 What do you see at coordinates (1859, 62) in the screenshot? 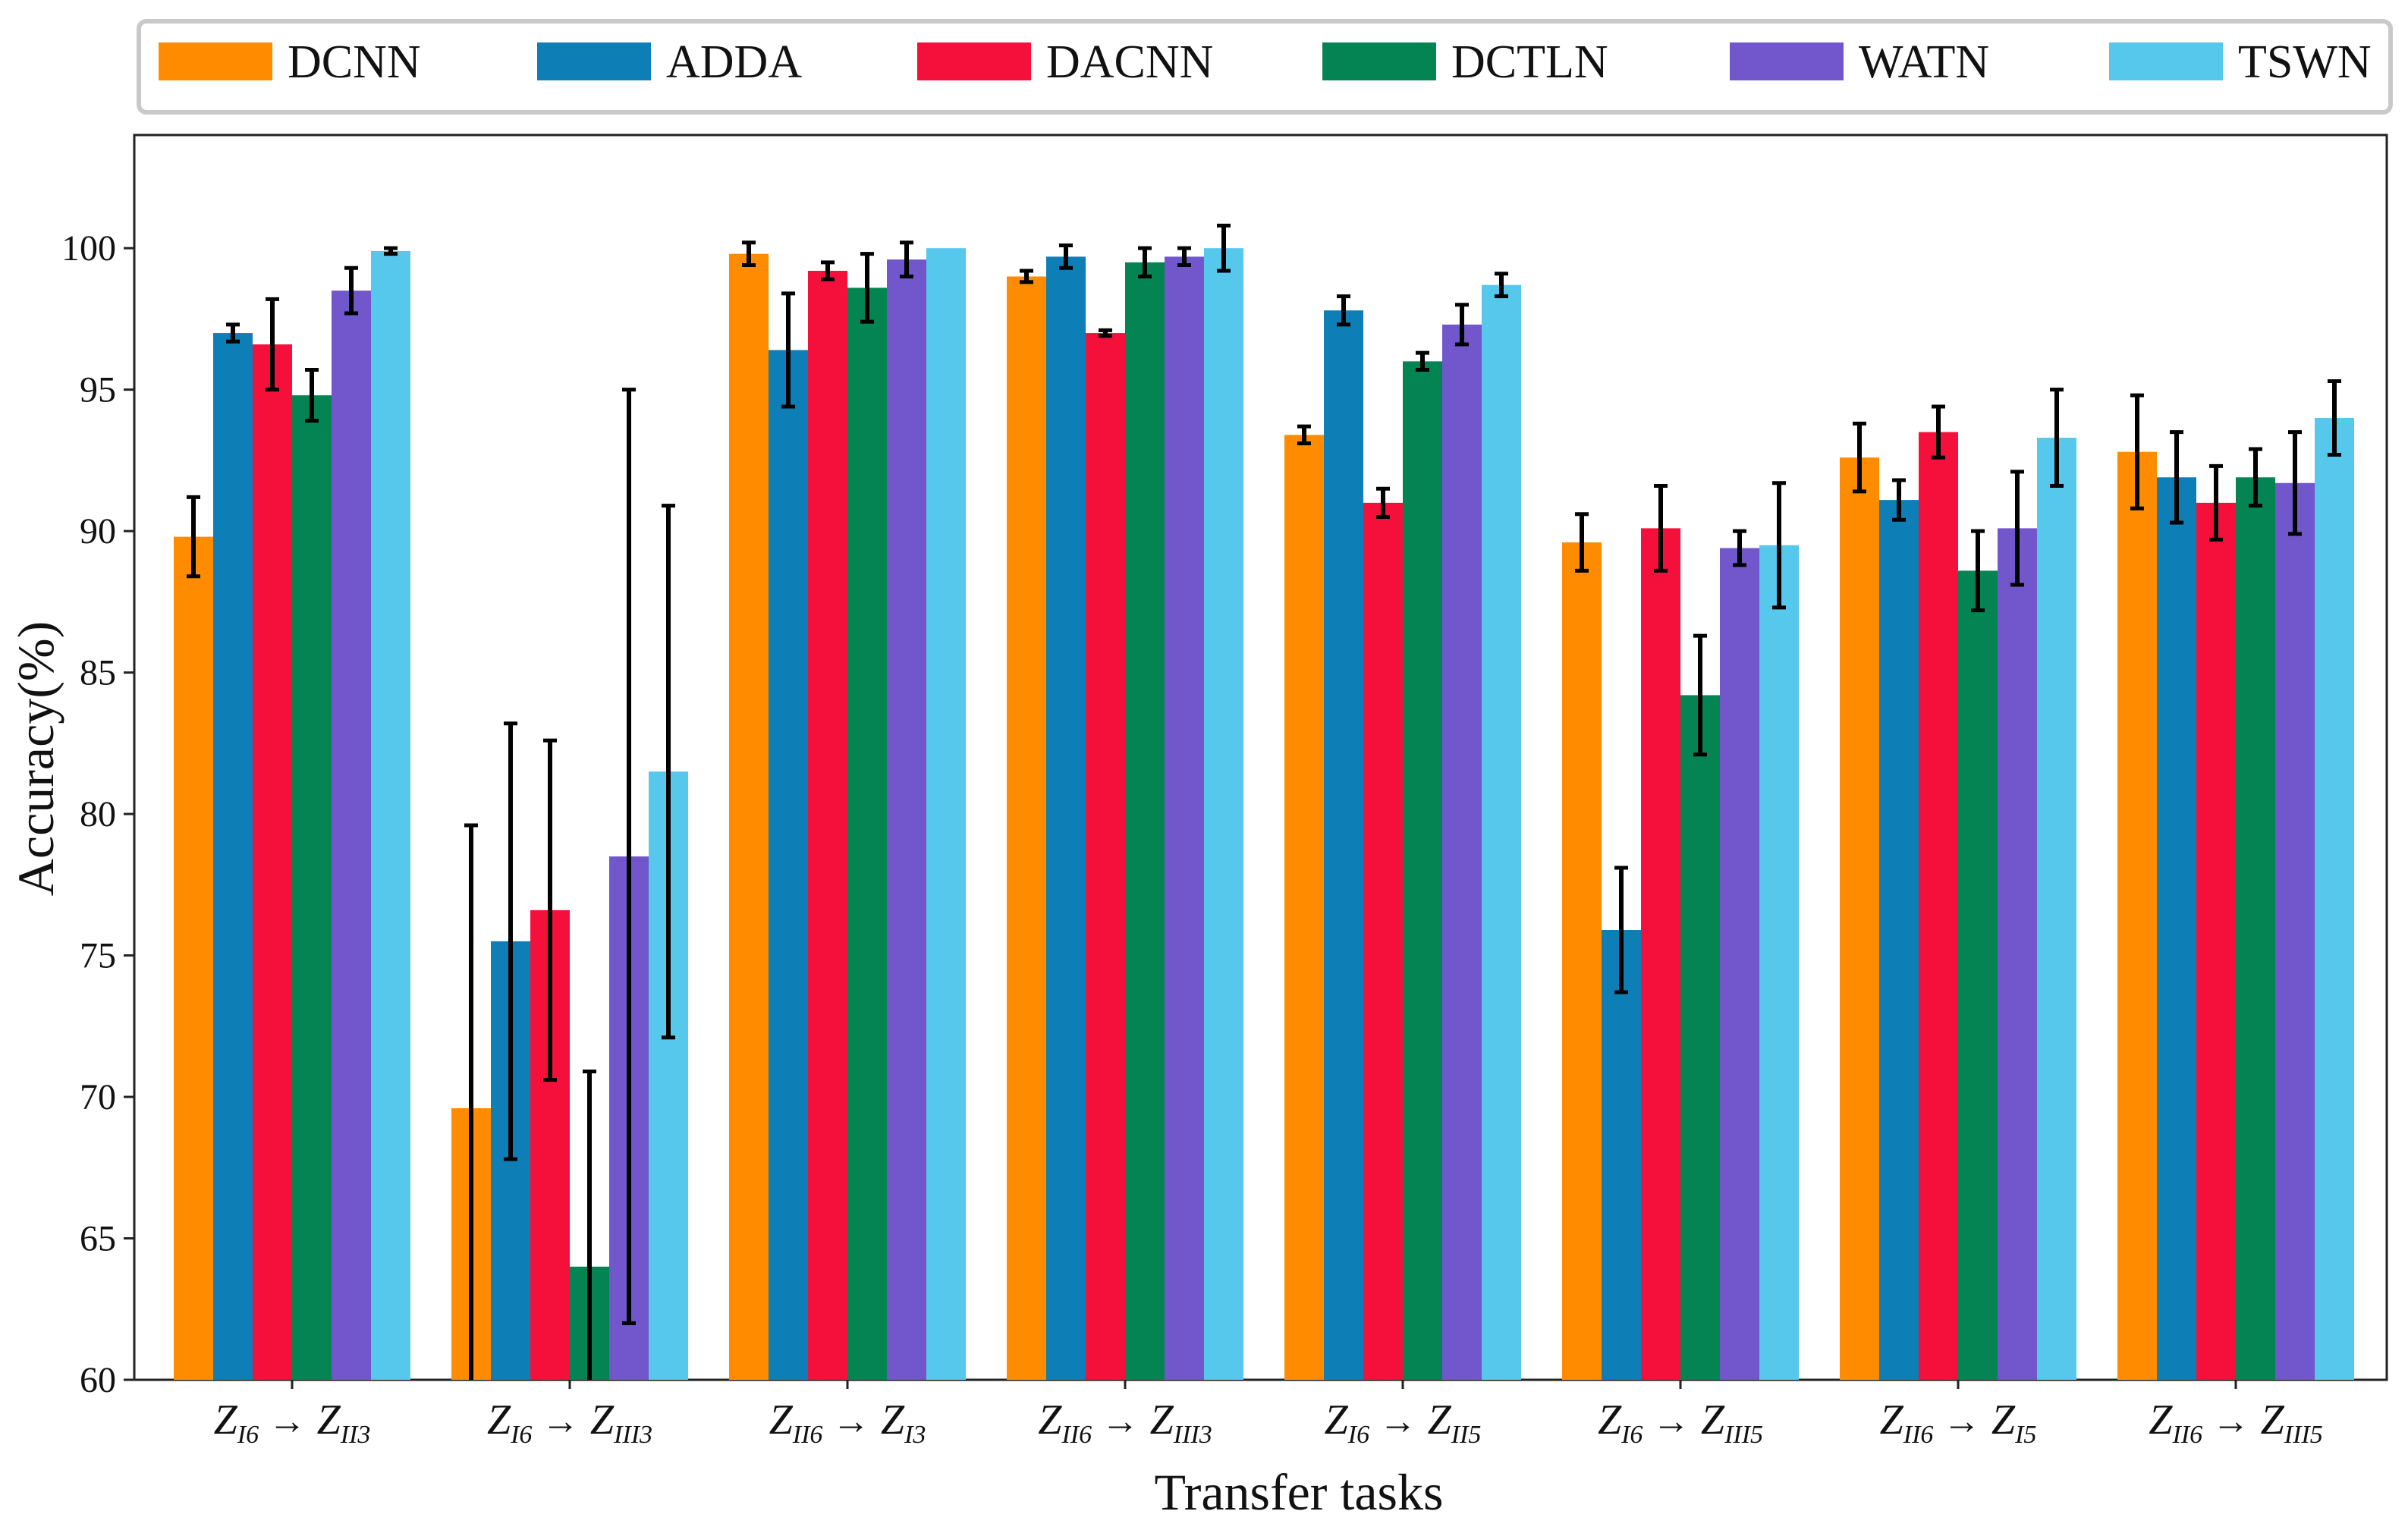
I see `legend-item-watn: WATN` at bounding box center [1859, 62].